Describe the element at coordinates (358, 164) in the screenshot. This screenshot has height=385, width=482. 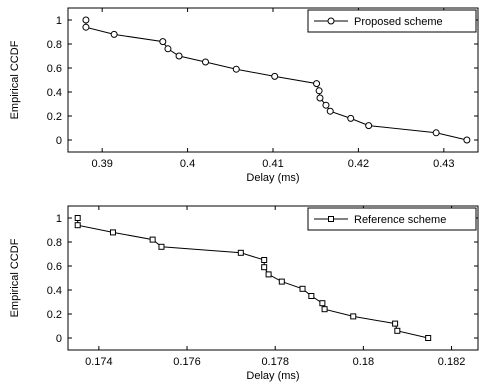
I see `x-tick-label: 0.42` at that location.